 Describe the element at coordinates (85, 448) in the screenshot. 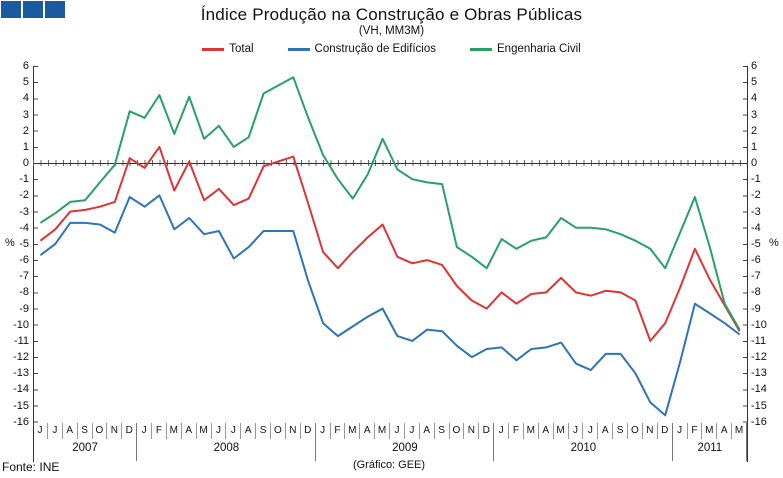

I see `year-label: 2007` at that location.